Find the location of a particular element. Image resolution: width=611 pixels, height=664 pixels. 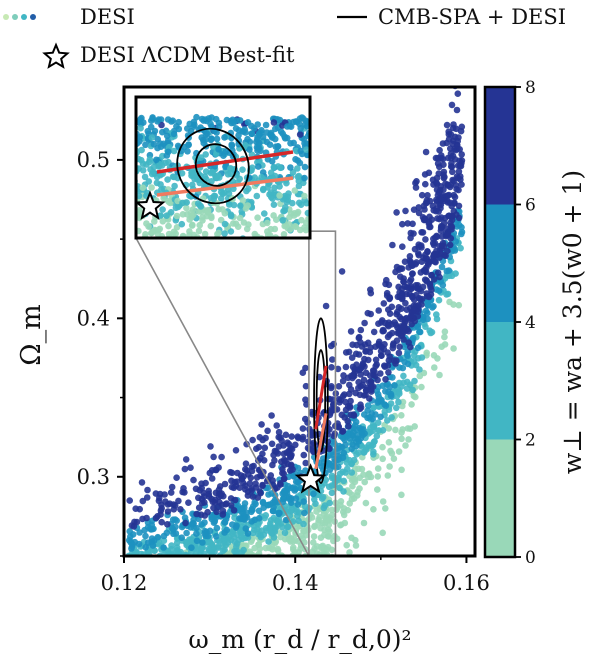

legend-star-label: DESI ΛCDM Best-fit is located at coordinates (187, 55).